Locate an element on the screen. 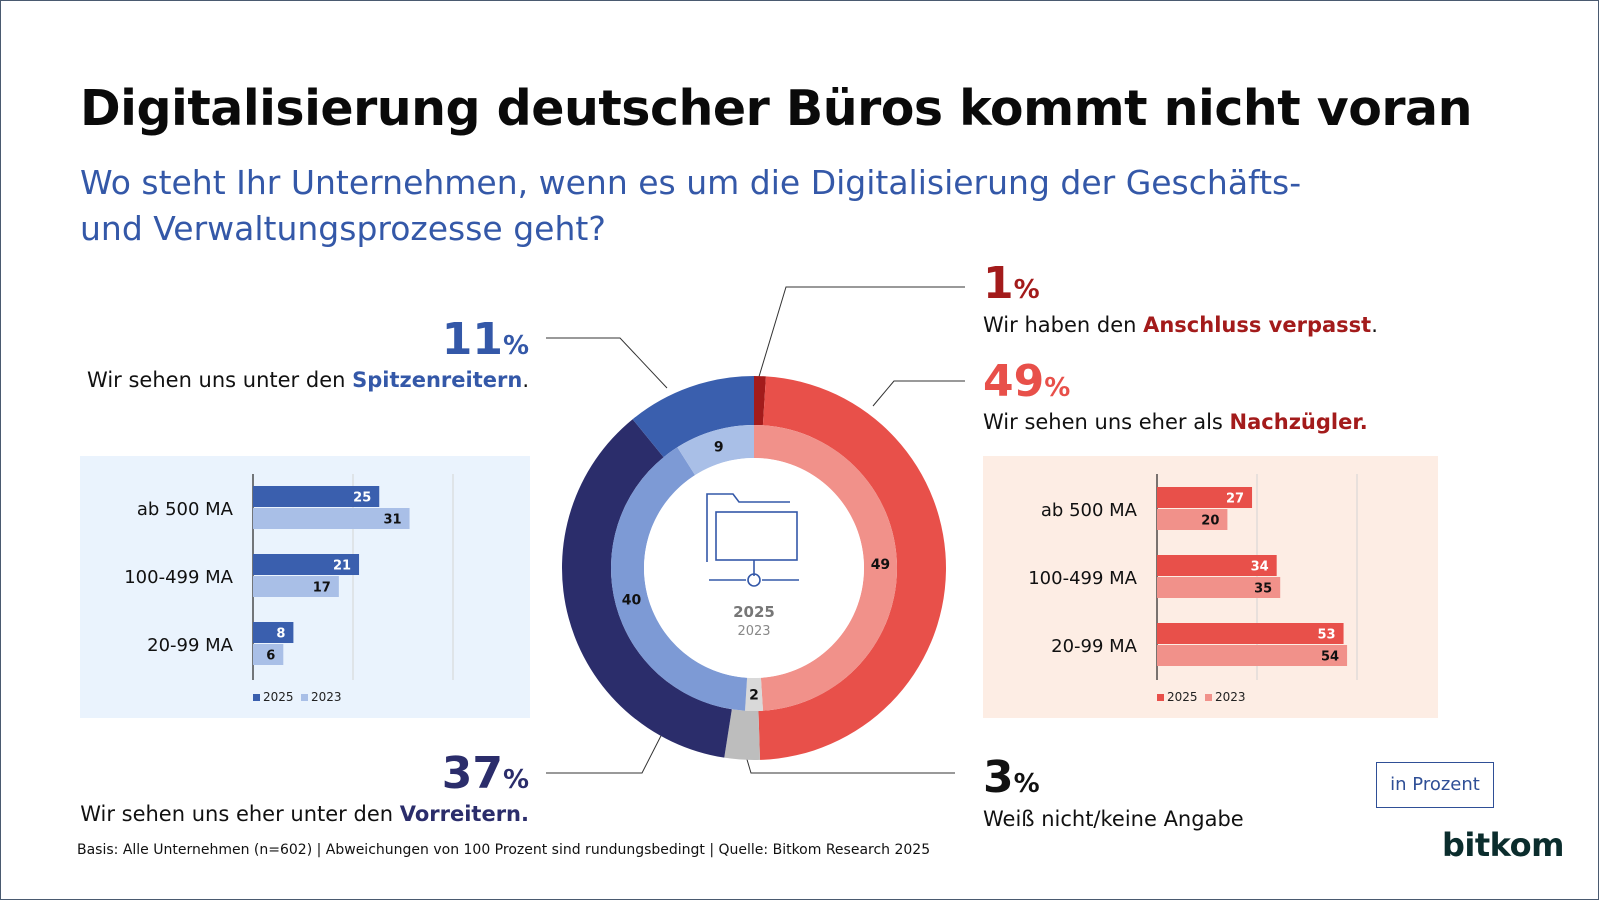 This screenshot has height=900, width=1599. donut-slice-2025-weiss_nicht is located at coordinates (742, 734).